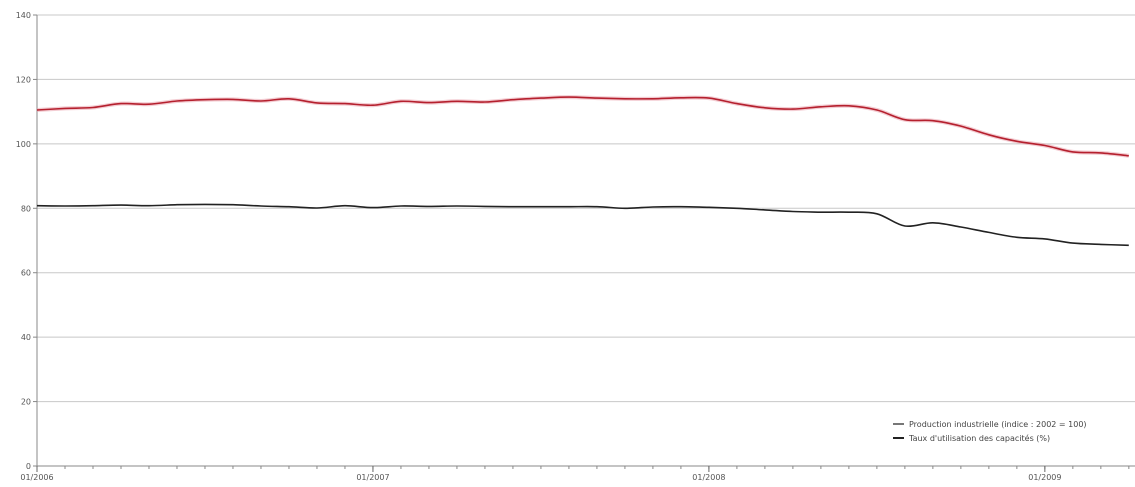 This screenshot has width=1135, height=487. Describe the element at coordinates (708, 477) in the screenshot. I see `x-tick-label: 01/2008` at that location.